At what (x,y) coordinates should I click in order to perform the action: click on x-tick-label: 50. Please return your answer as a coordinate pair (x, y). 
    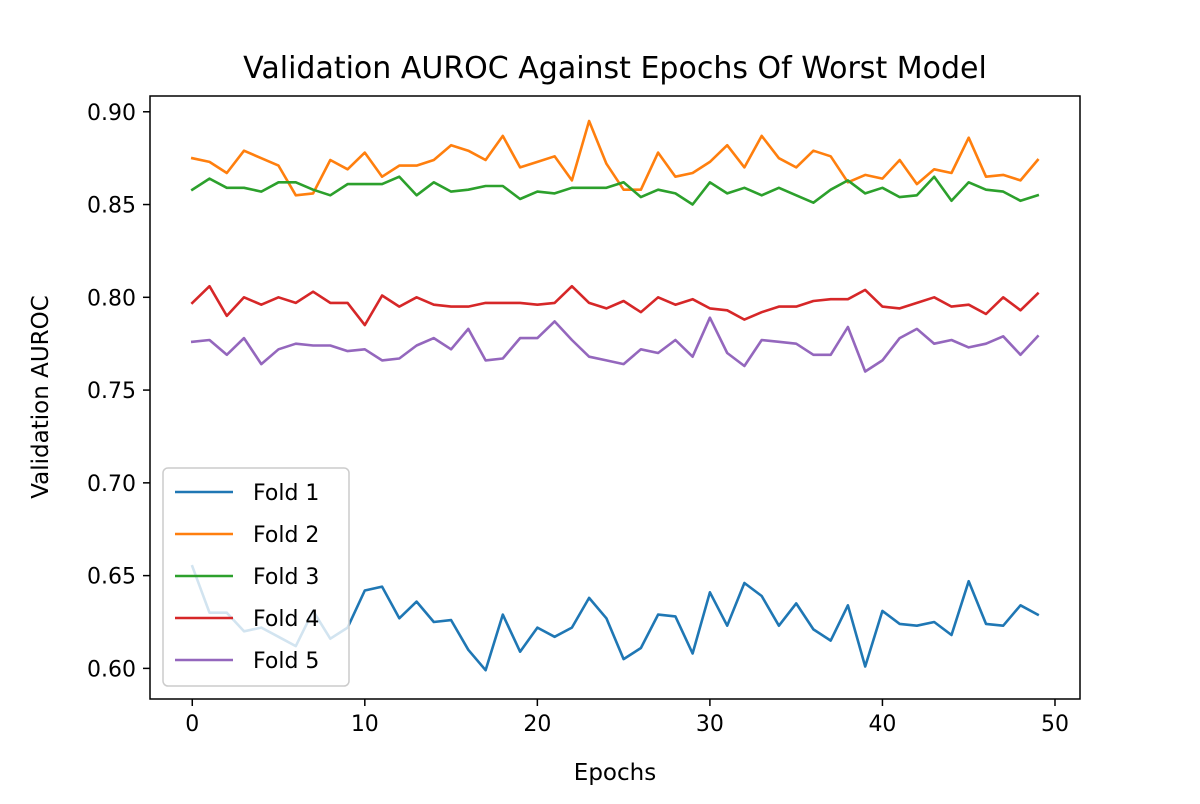
    Looking at the image, I should click on (1055, 724).